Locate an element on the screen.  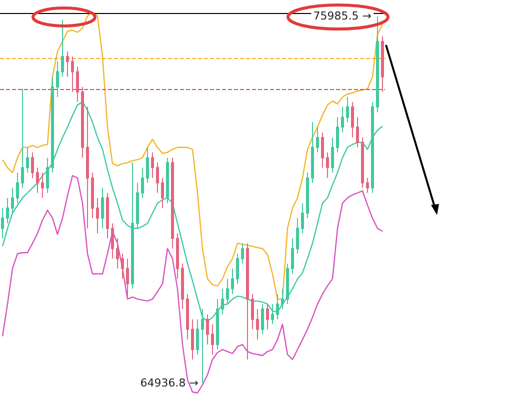
annotation: 64936.8 → is located at coordinates (169, 383).